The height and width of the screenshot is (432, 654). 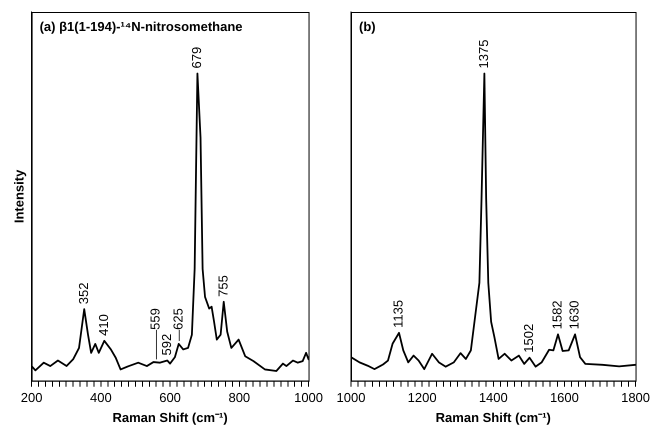 What do you see at coordinates (493, 398) in the screenshot?
I see `x-tick-label: 1400` at bounding box center [493, 398].